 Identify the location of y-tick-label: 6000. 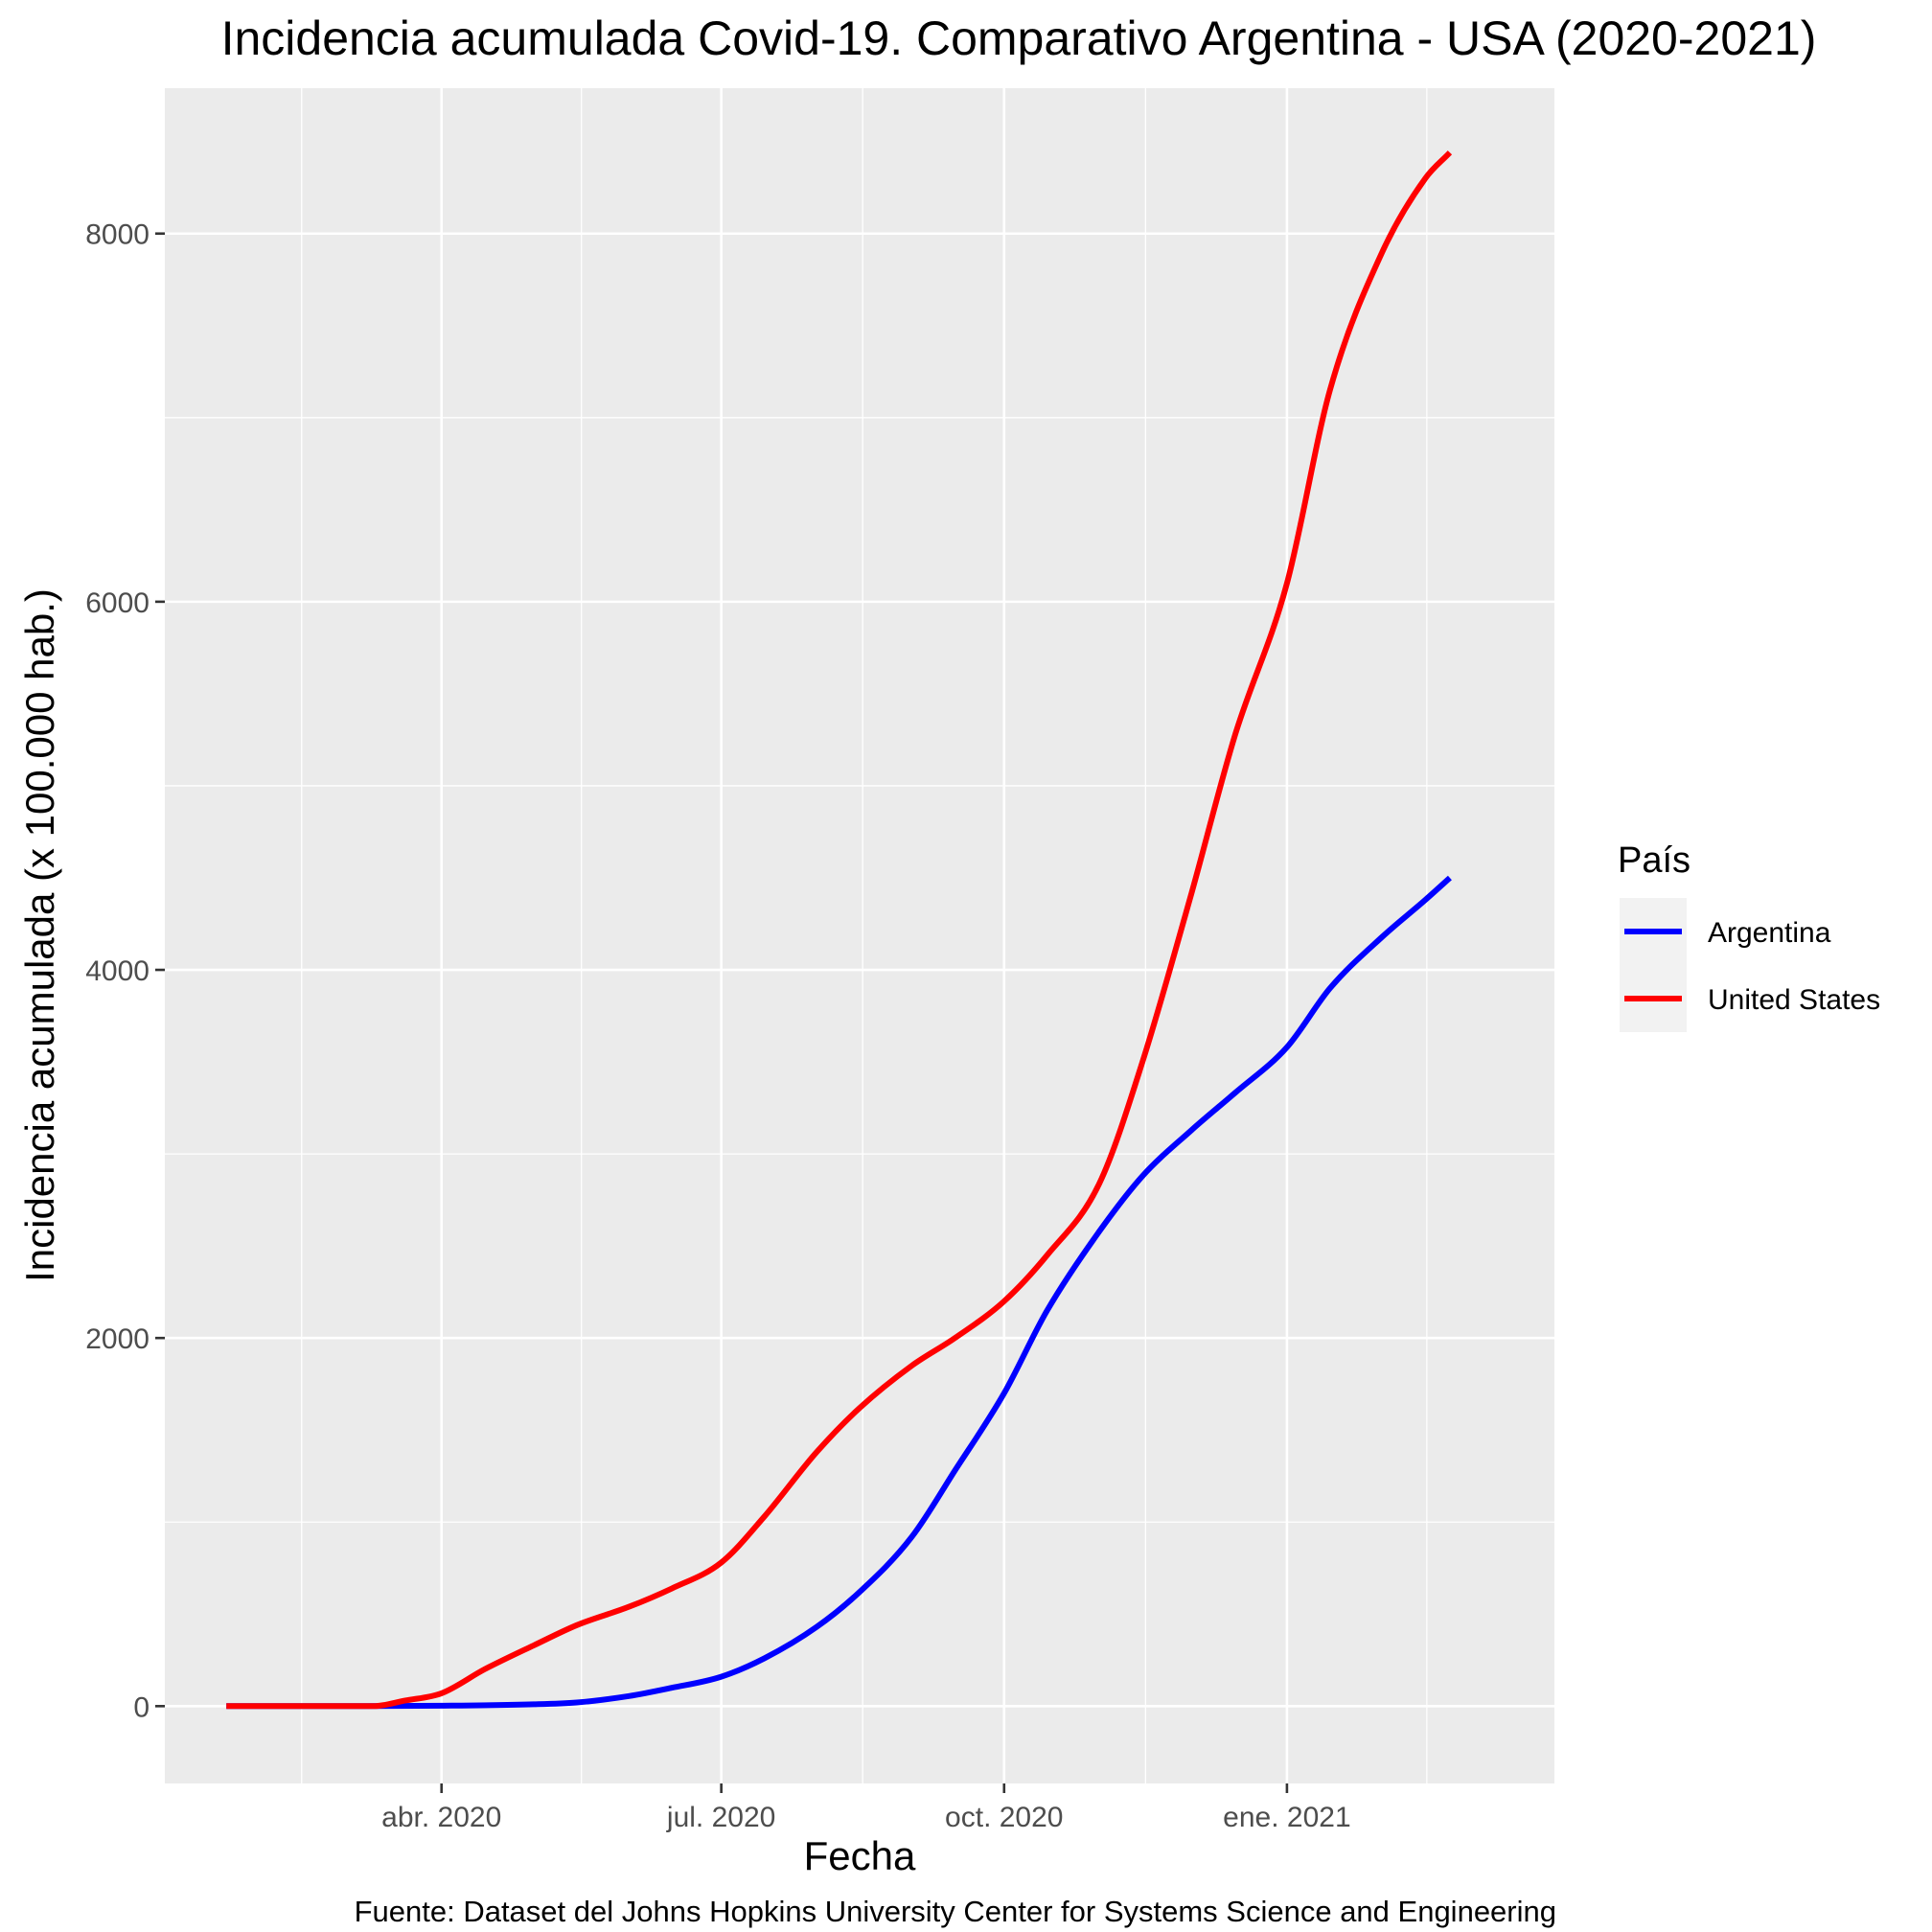
(117, 603).